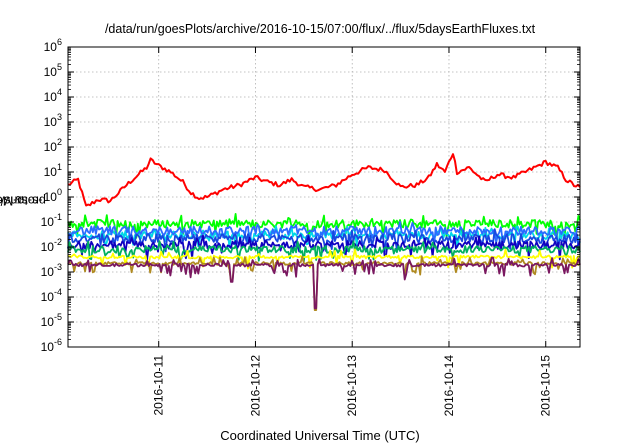  What do you see at coordinates (51, 220) in the screenshot?
I see `y-tick-label: 10⁻¹` at bounding box center [51, 220].